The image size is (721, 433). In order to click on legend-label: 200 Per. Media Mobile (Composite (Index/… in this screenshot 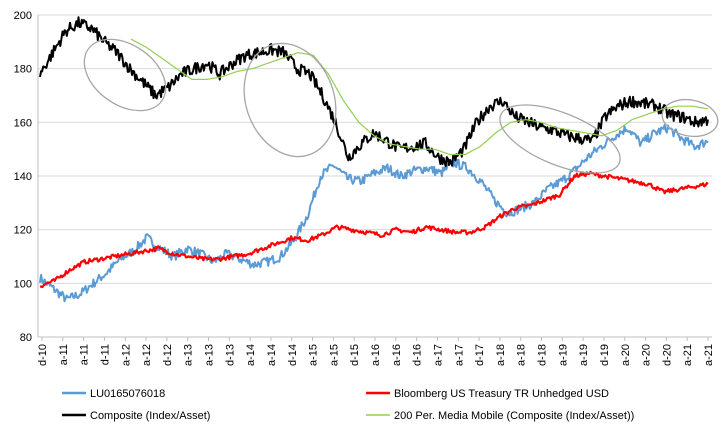, I will do `click(514, 416)`.